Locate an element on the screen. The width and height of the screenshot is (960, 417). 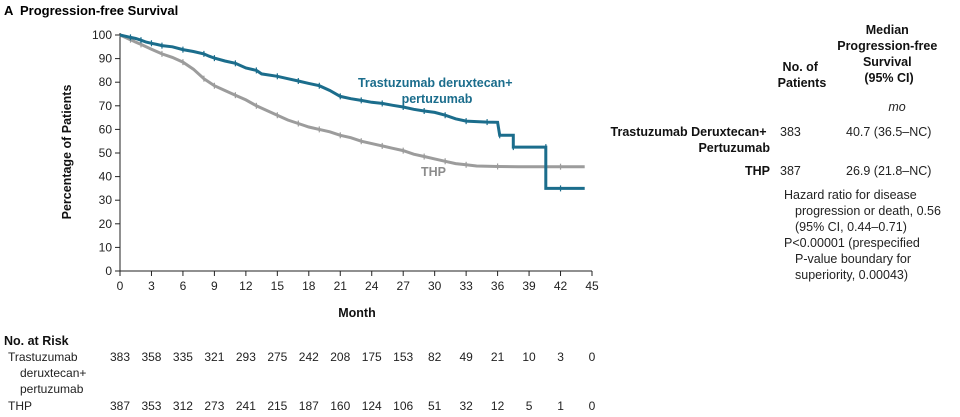
x-tick-label: 42 is located at coordinates (561, 286).